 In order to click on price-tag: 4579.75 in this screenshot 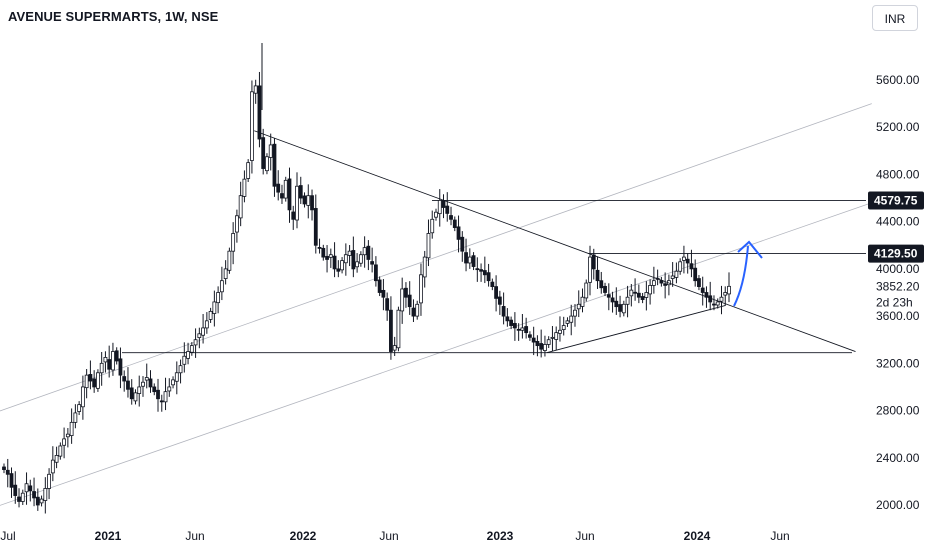, I will do `click(896, 200)`.